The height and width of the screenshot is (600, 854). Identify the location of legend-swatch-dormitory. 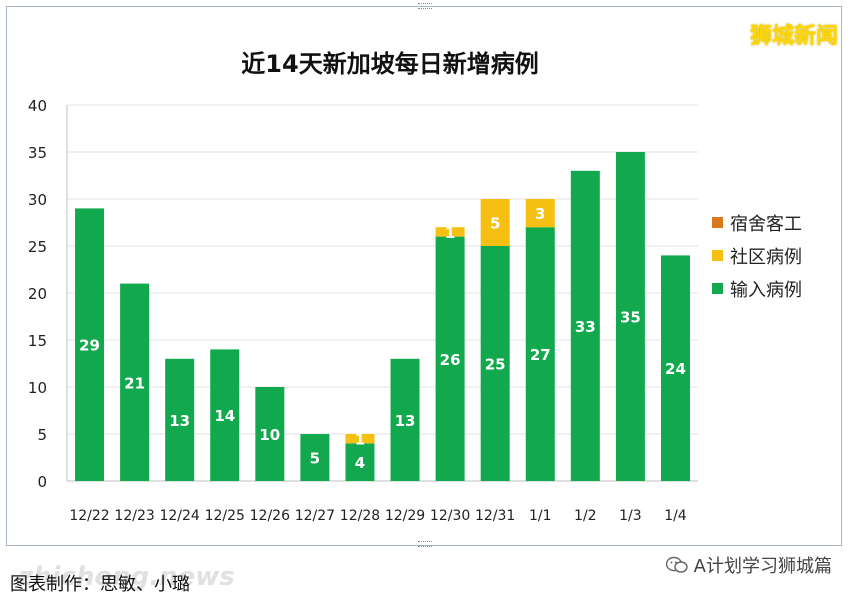
(717, 222).